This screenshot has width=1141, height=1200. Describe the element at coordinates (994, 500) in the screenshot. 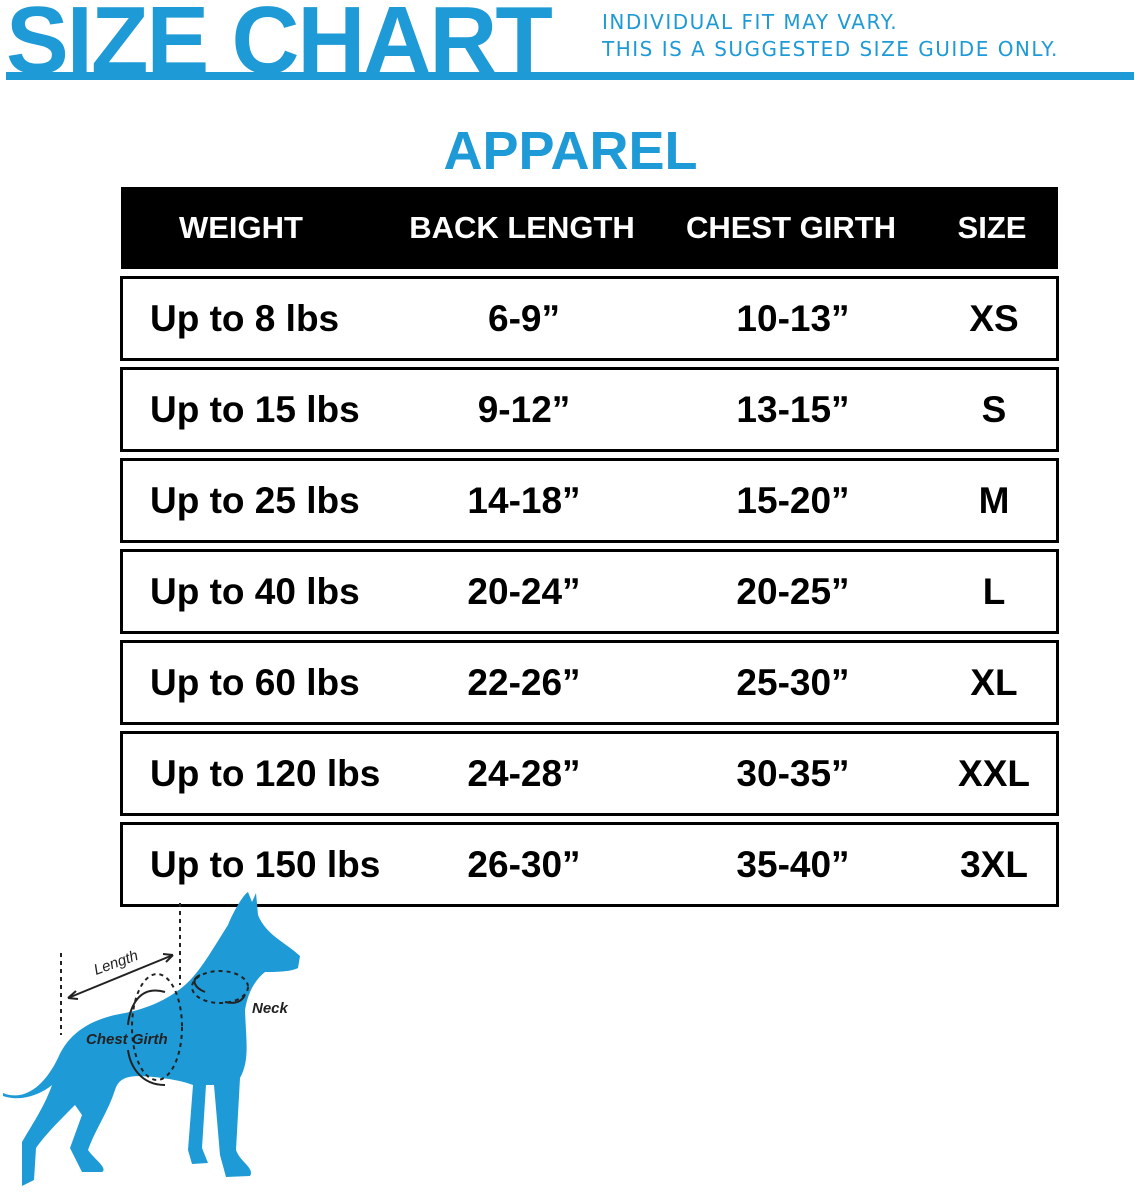

I see `cell-size: M` at that location.